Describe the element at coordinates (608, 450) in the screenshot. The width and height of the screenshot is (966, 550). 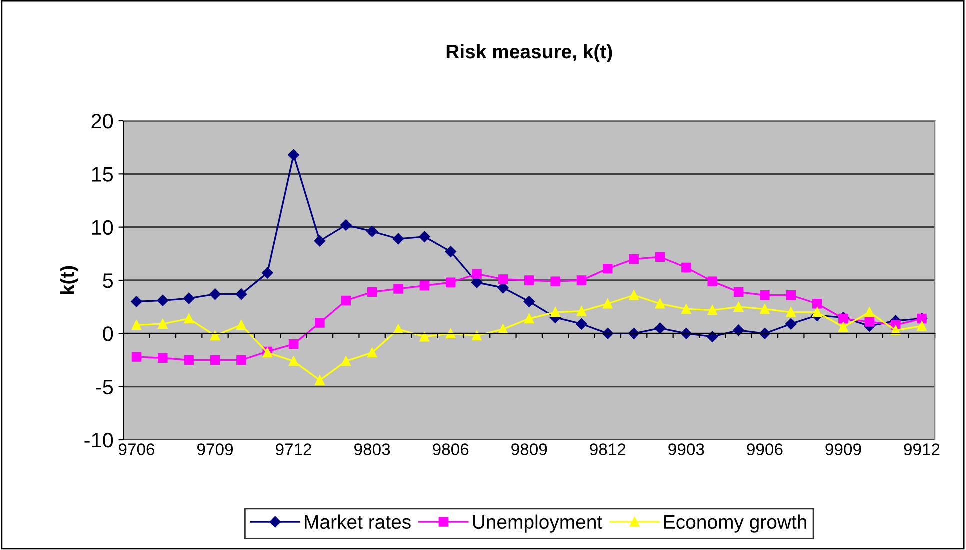
I see `x-tick-label: 9812` at that location.